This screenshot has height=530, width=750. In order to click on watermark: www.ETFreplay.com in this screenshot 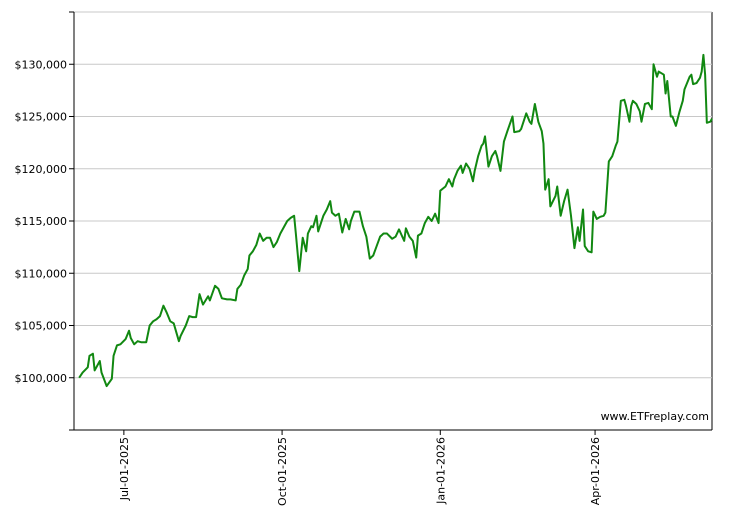, I will do `click(655, 416)`.